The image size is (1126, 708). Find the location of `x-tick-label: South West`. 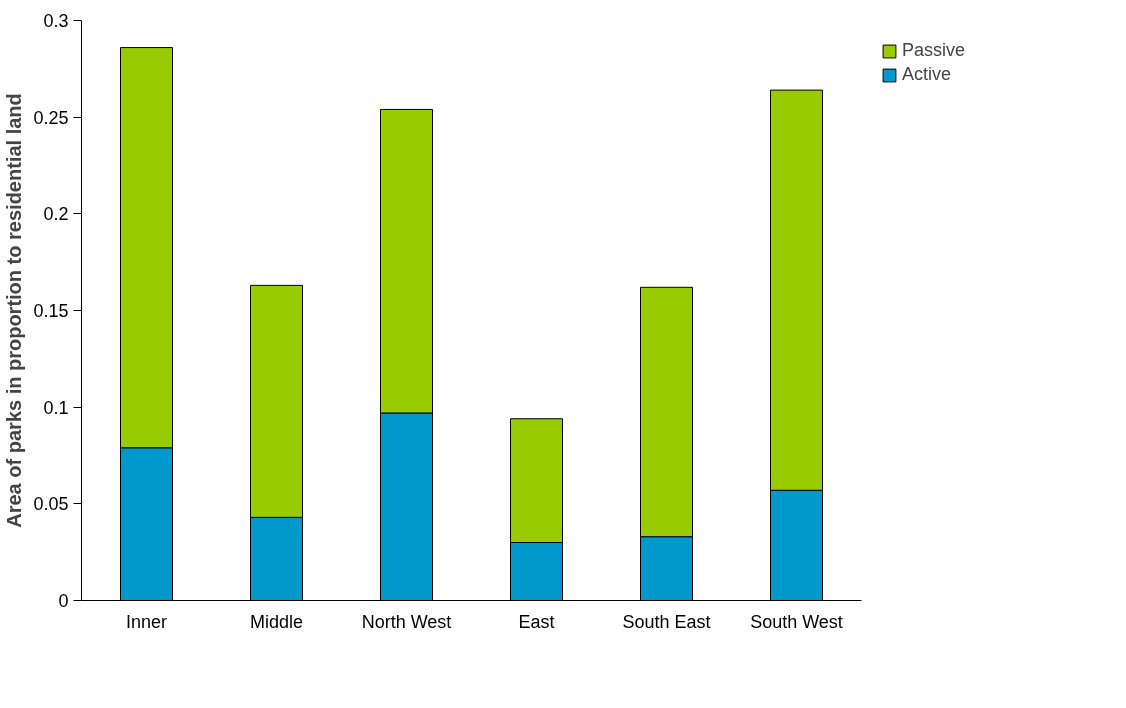

x-tick-label: South West is located at coordinates (796, 621).